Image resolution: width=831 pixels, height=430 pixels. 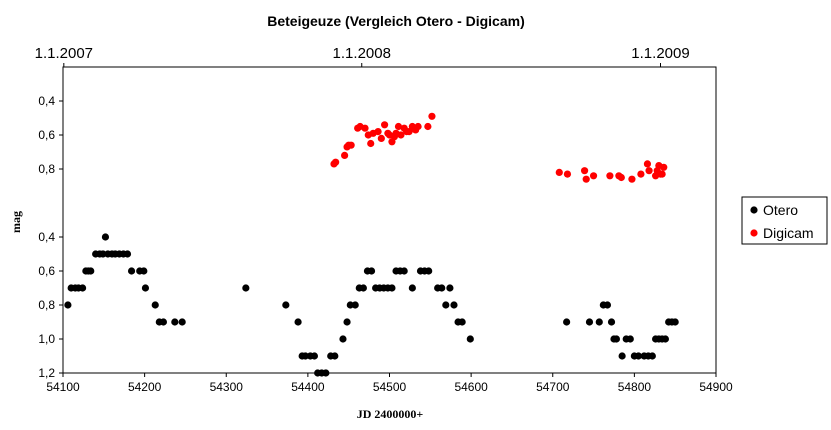 I want to click on date-label: 1.1.2007, so click(x=64, y=53).